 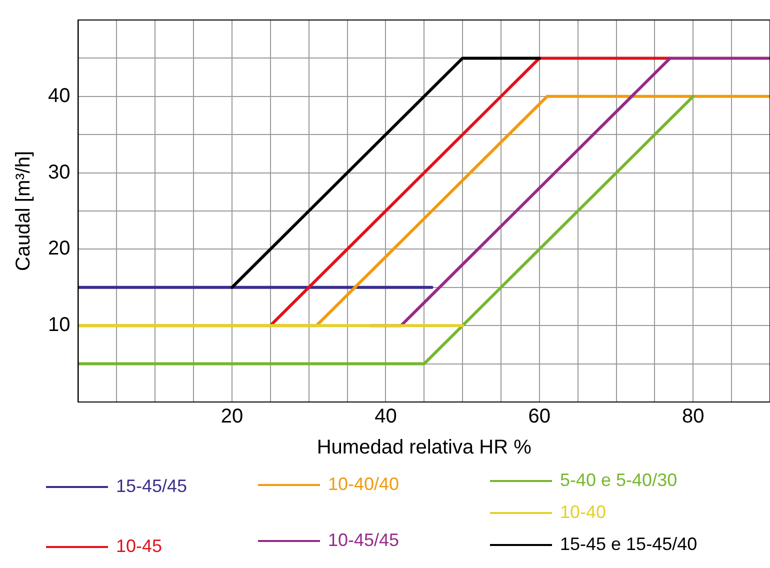 What do you see at coordinates (232, 417) in the screenshot?
I see `x-tick-label: 20` at bounding box center [232, 417].